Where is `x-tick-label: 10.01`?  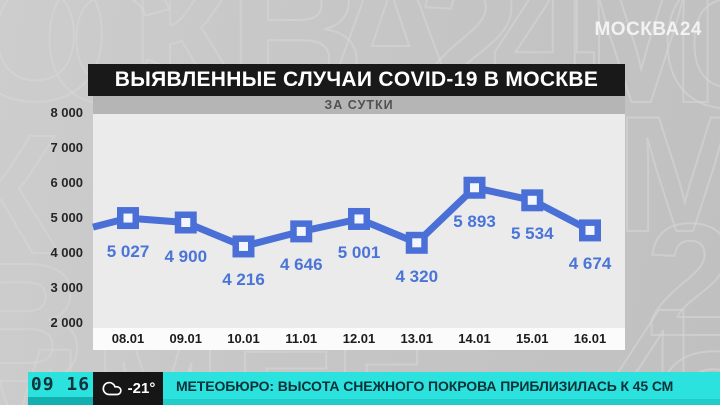
x-tick-label: 10.01 is located at coordinates (243, 338).